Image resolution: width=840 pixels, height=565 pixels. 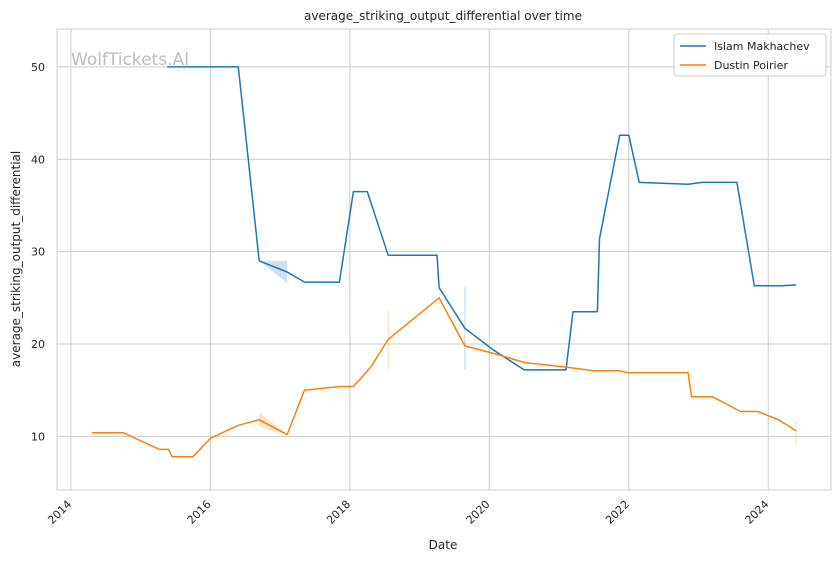 I want to click on y-axis-label: average_striking_output_differential, so click(x=16, y=259).